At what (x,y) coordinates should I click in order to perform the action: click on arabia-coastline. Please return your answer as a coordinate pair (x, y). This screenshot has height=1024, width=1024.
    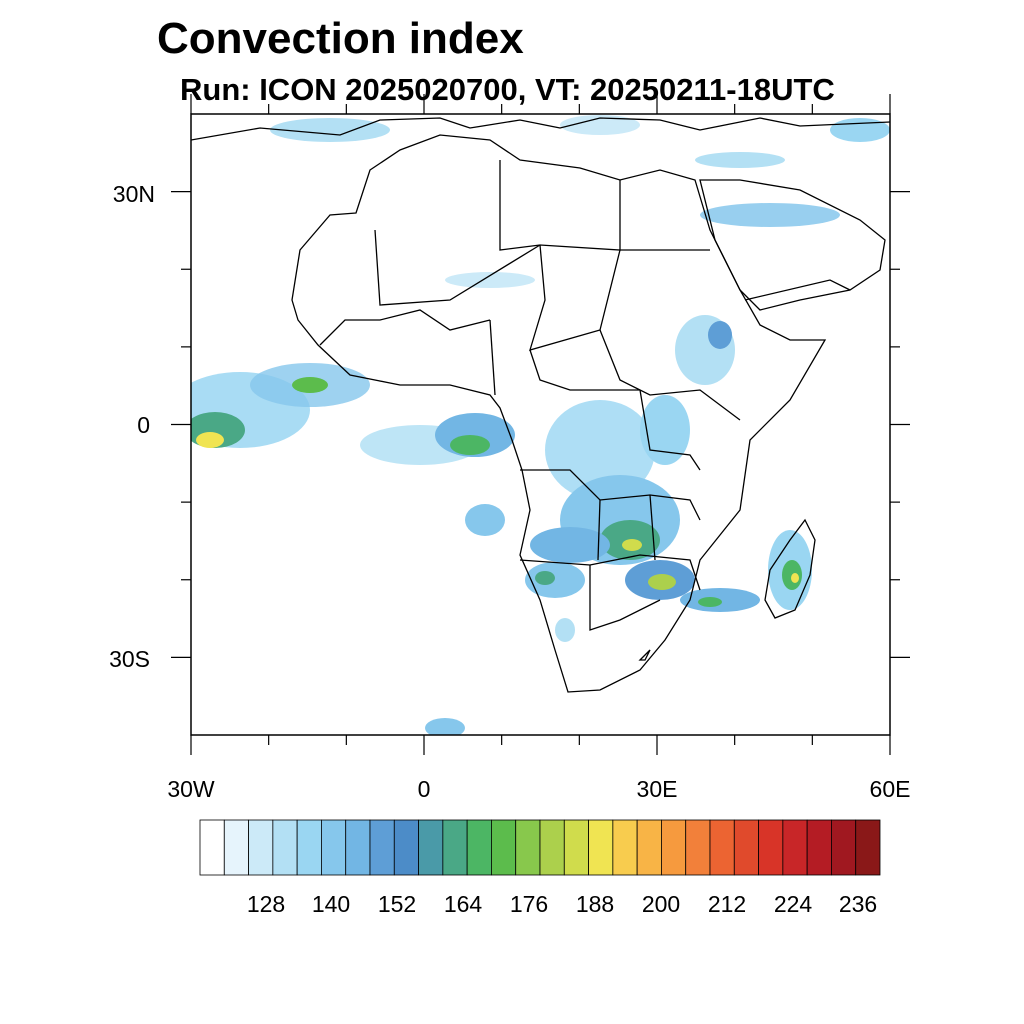
    Looking at the image, I should click on (792, 245).